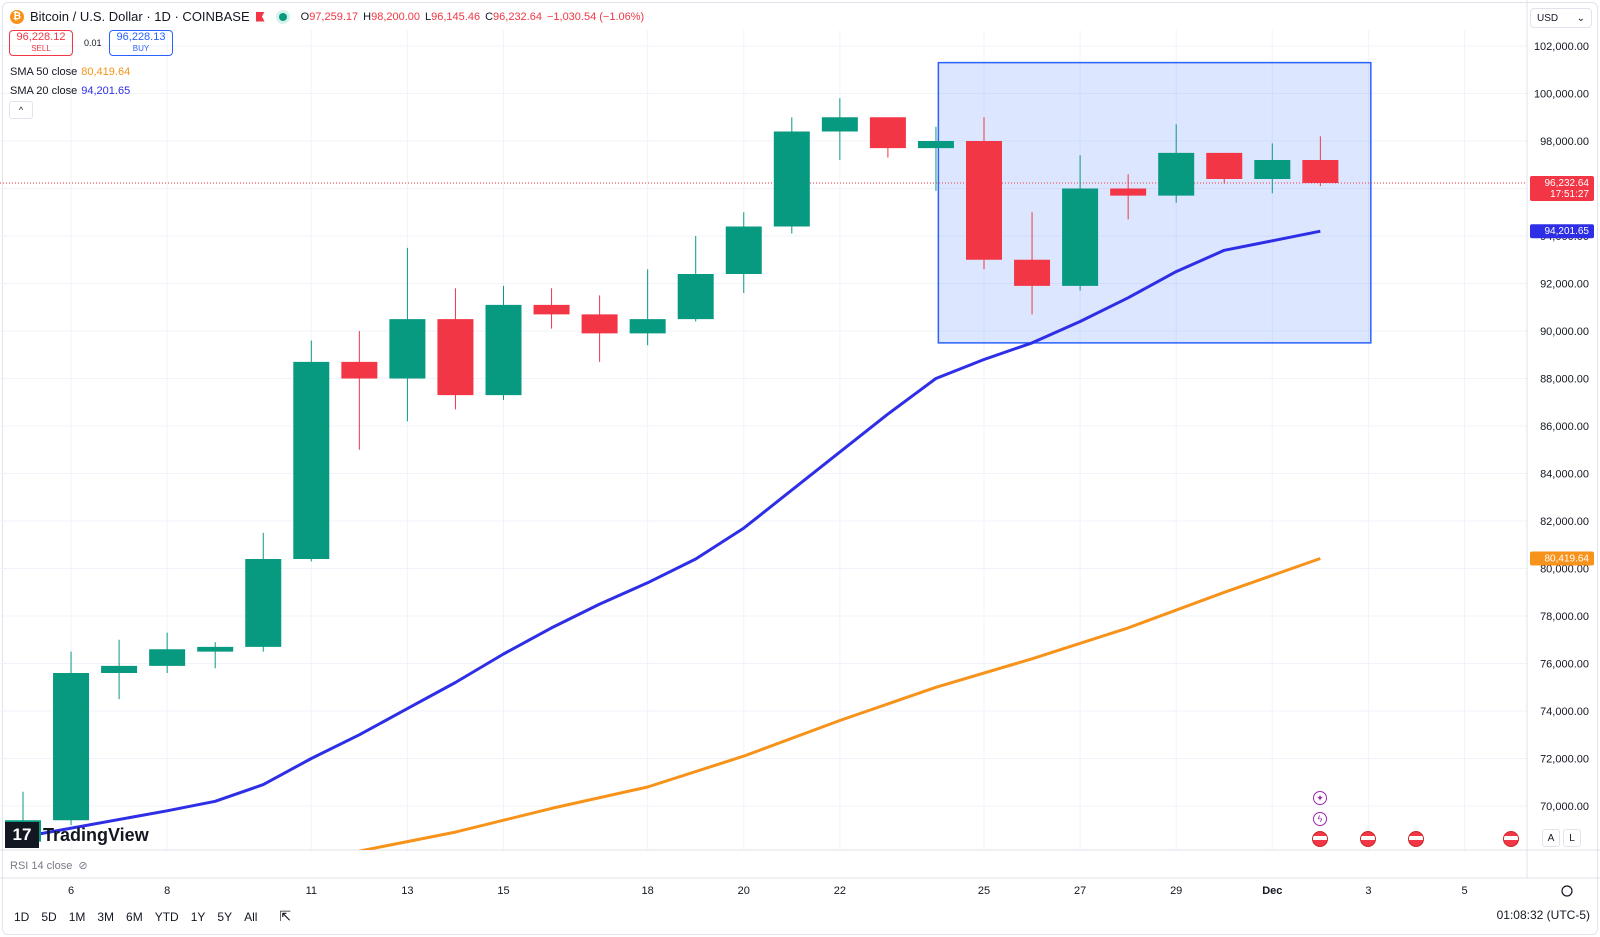 The image size is (1600, 937). Describe the element at coordinates (456, 16) in the screenshot. I see `low-value: 96,145.46` at that location.